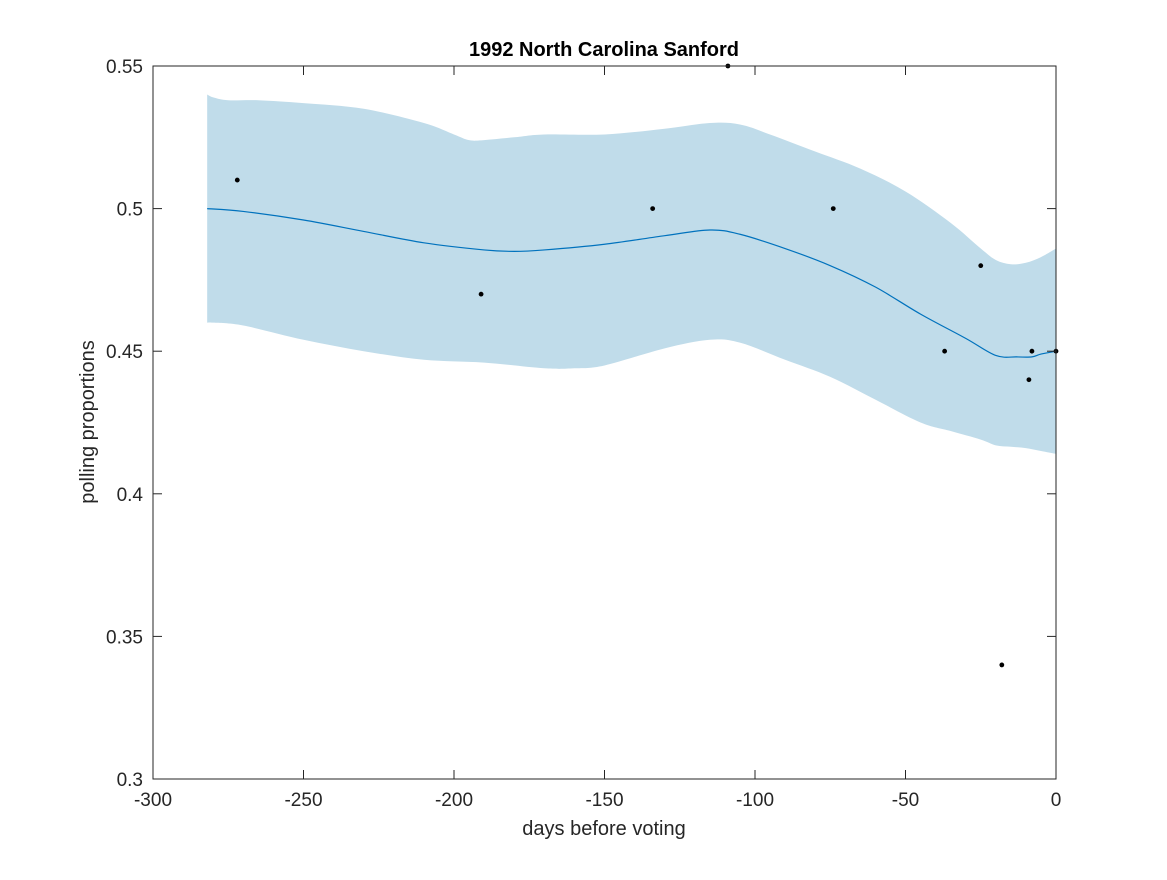 The width and height of the screenshot is (1167, 880). I want to click on x-tick-label: -300, so click(153, 800).